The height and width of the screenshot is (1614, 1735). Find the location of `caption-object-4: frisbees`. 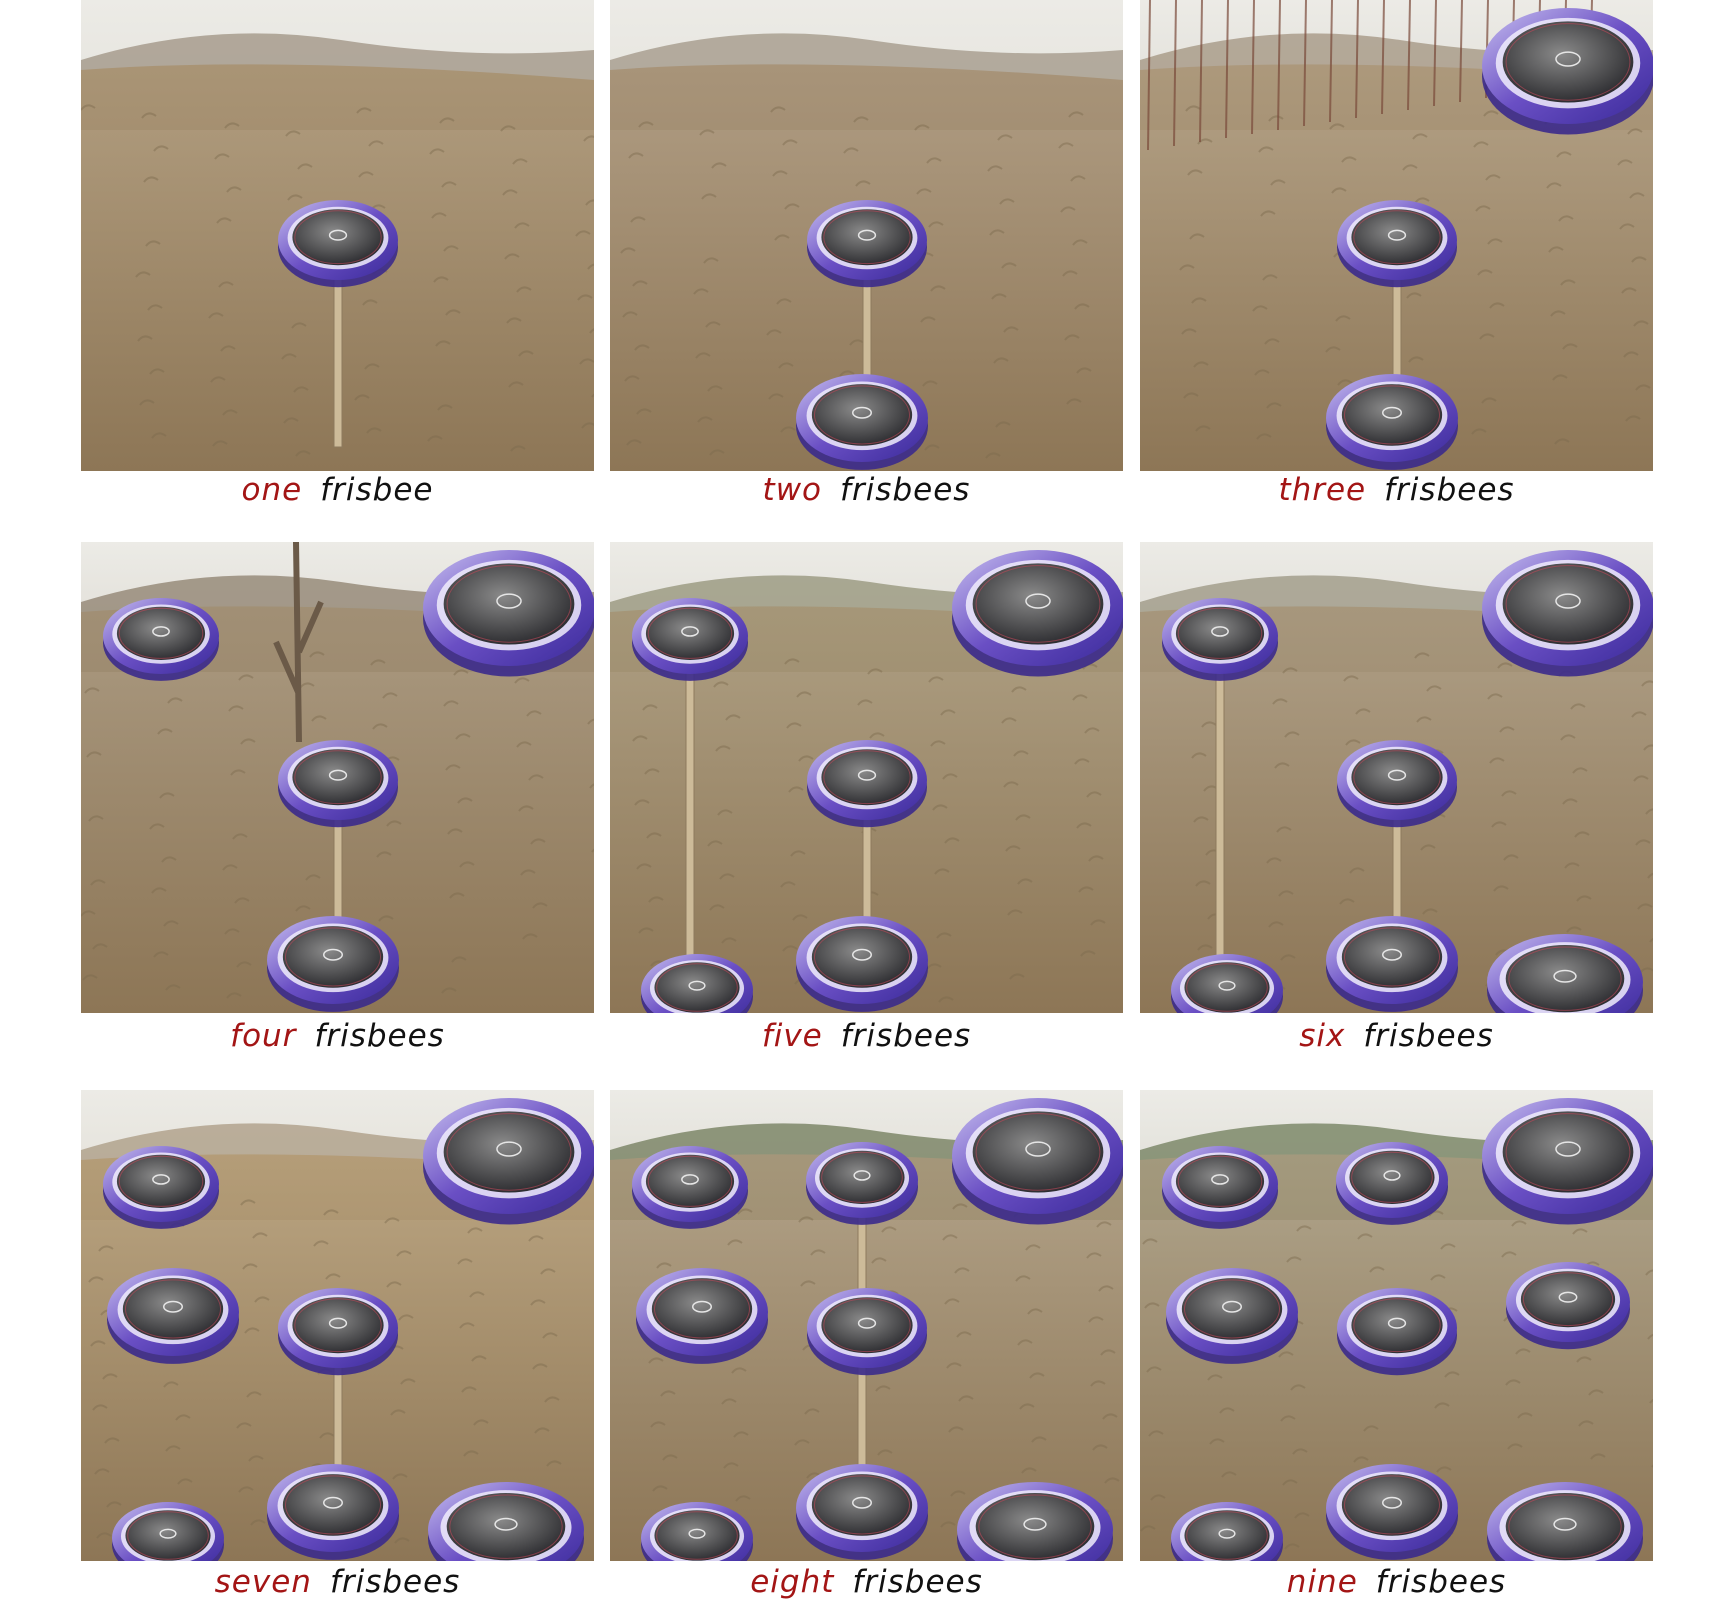

caption-object-4: frisbees is located at coordinates (379, 1036).